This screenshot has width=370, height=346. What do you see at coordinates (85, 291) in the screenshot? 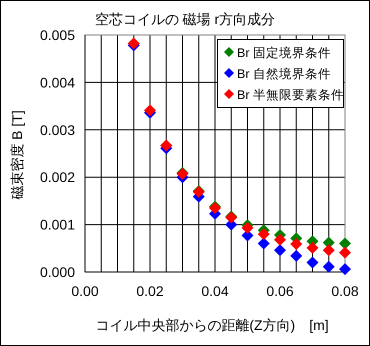
I see `x-tick-label: 0.00` at bounding box center [85, 291].